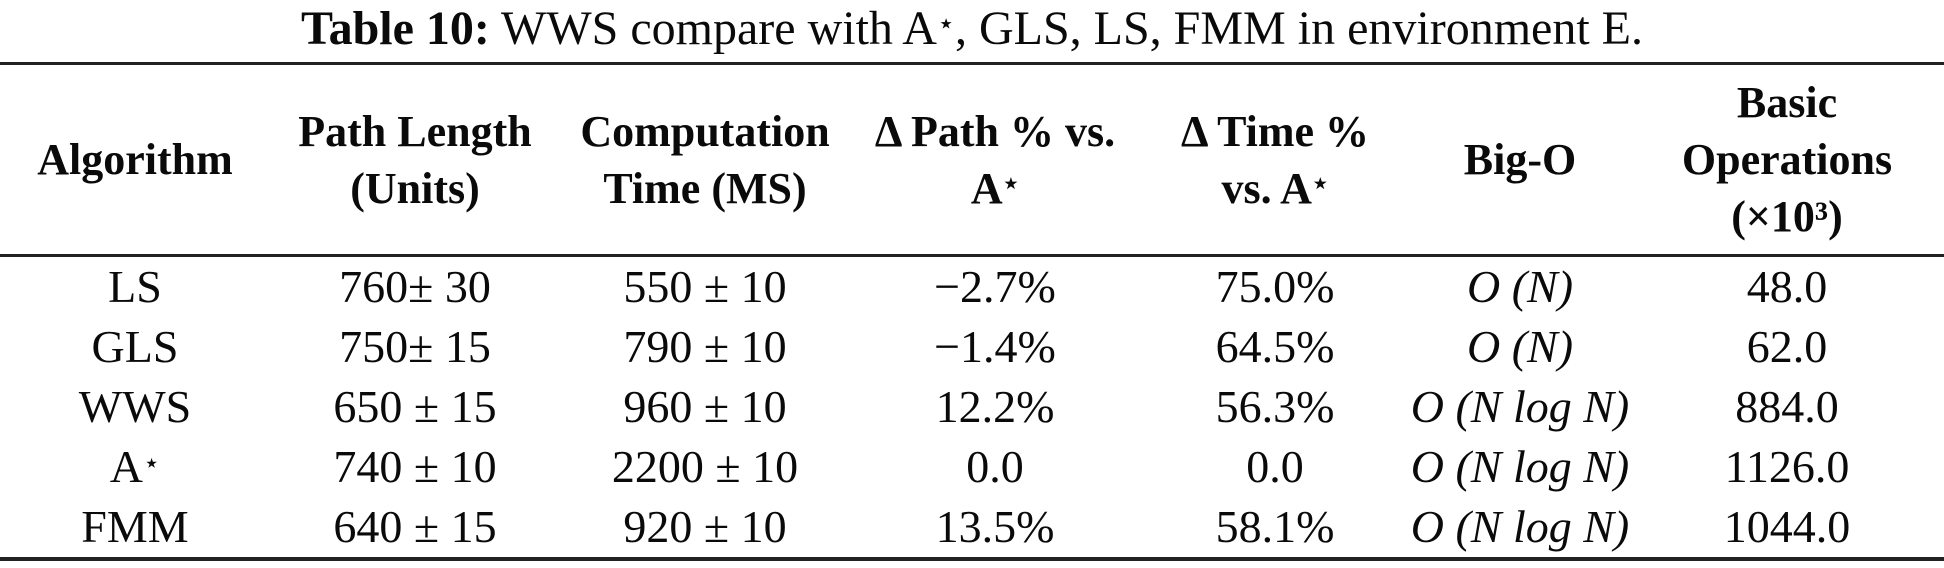 This screenshot has height=568, width=1944. Describe the element at coordinates (1275, 346) in the screenshot. I see `cell-delta-time: 64.5%` at that location.